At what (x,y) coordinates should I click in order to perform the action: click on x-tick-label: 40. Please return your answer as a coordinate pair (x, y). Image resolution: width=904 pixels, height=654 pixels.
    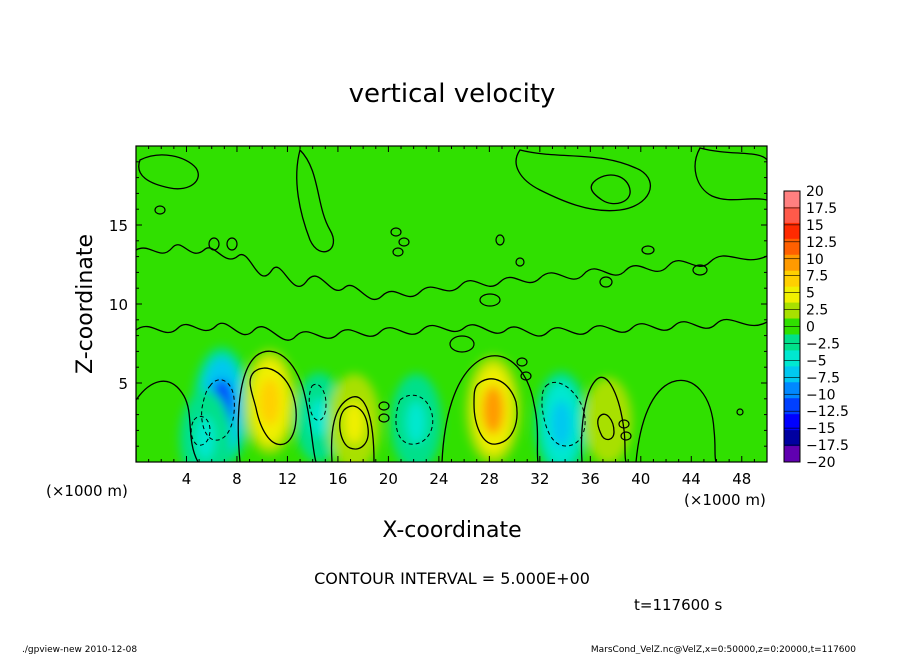
    Looking at the image, I should click on (640, 479).